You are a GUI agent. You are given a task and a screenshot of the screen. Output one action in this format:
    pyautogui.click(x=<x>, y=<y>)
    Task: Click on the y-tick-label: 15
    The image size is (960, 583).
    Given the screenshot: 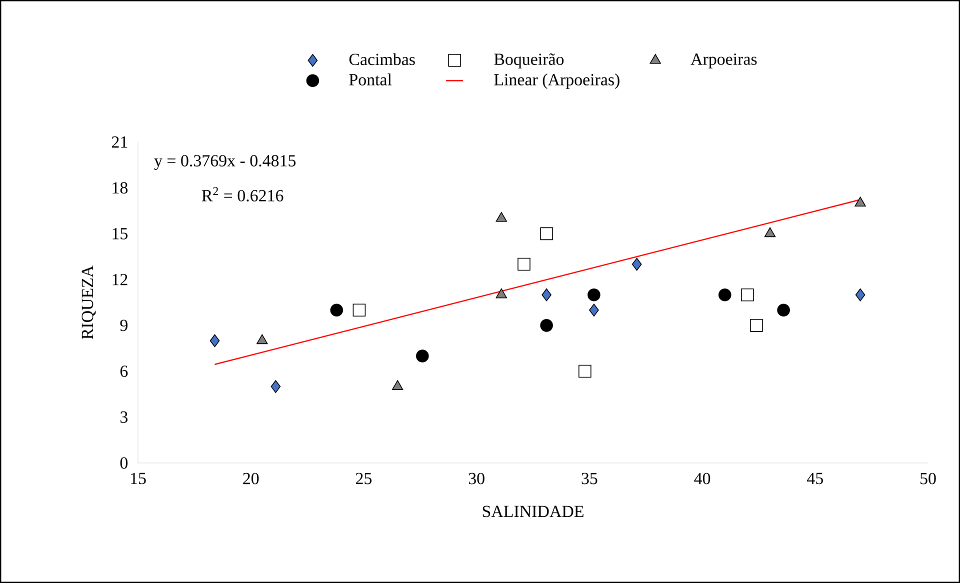 What is the action you would take?
    pyautogui.click(x=120, y=234)
    